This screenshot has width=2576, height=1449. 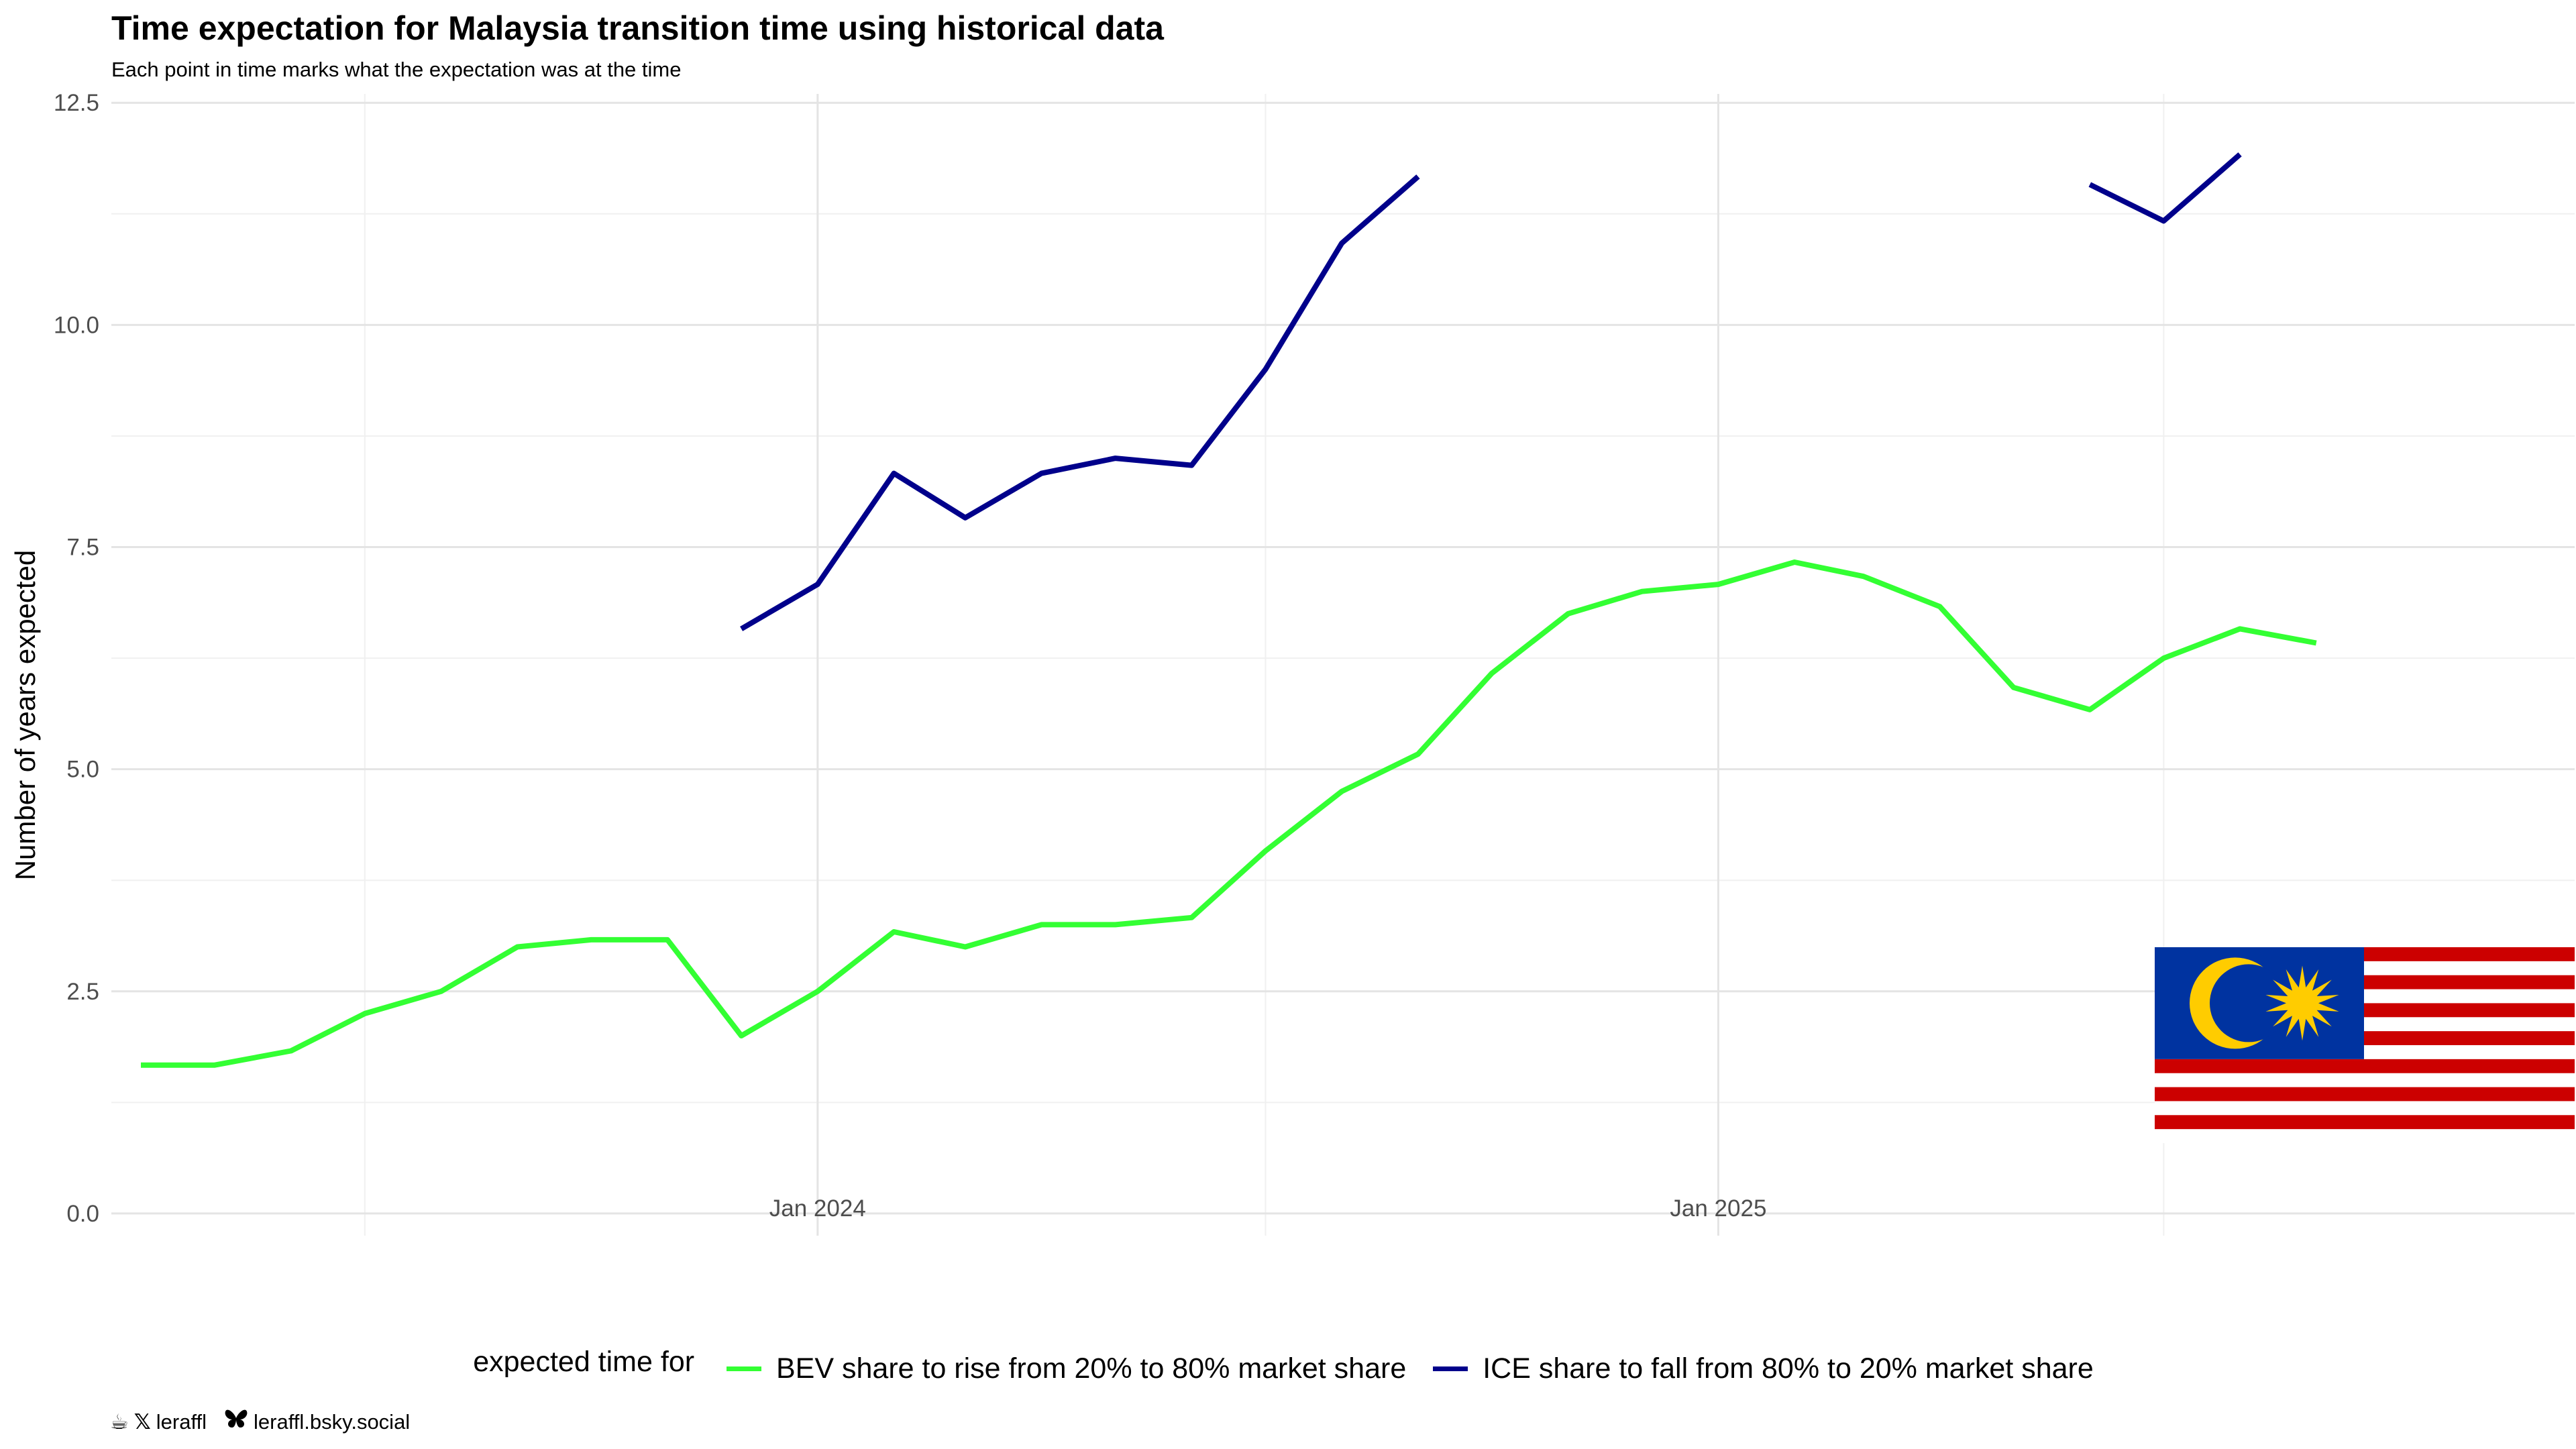 I want to click on y-tick-label: 0.0, so click(x=82, y=1214).